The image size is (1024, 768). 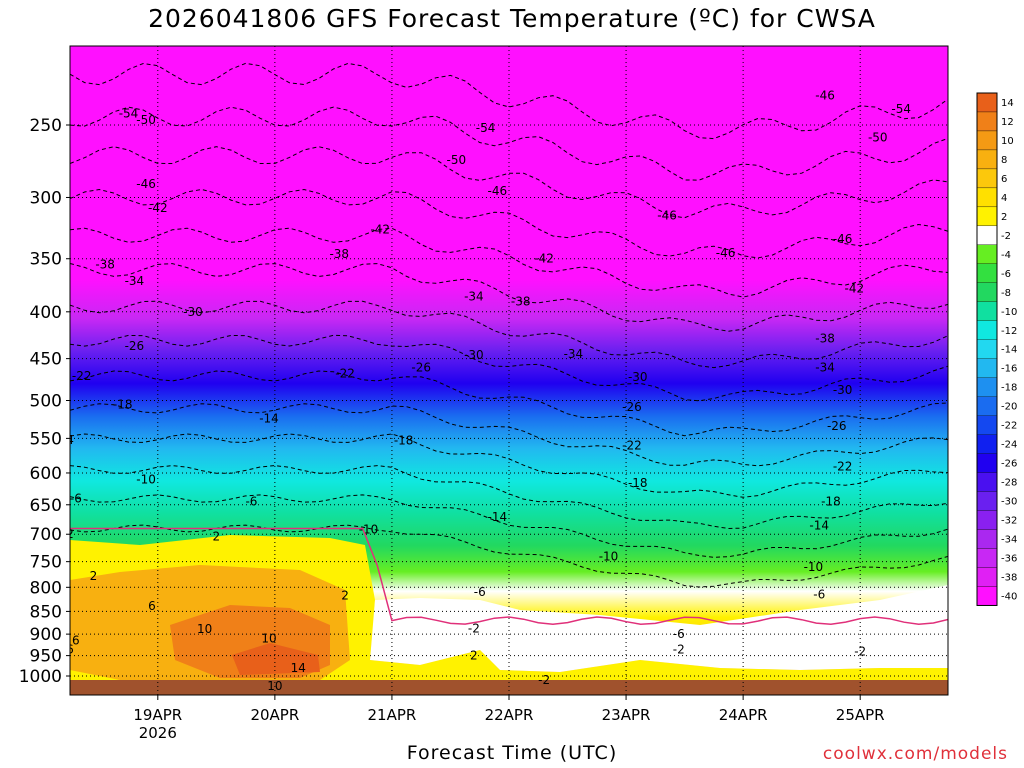 What do you see at coordinates (1009, 578) in the screenshot?
I see `colorbar-label: -38` at bounding box center [1009, 578].